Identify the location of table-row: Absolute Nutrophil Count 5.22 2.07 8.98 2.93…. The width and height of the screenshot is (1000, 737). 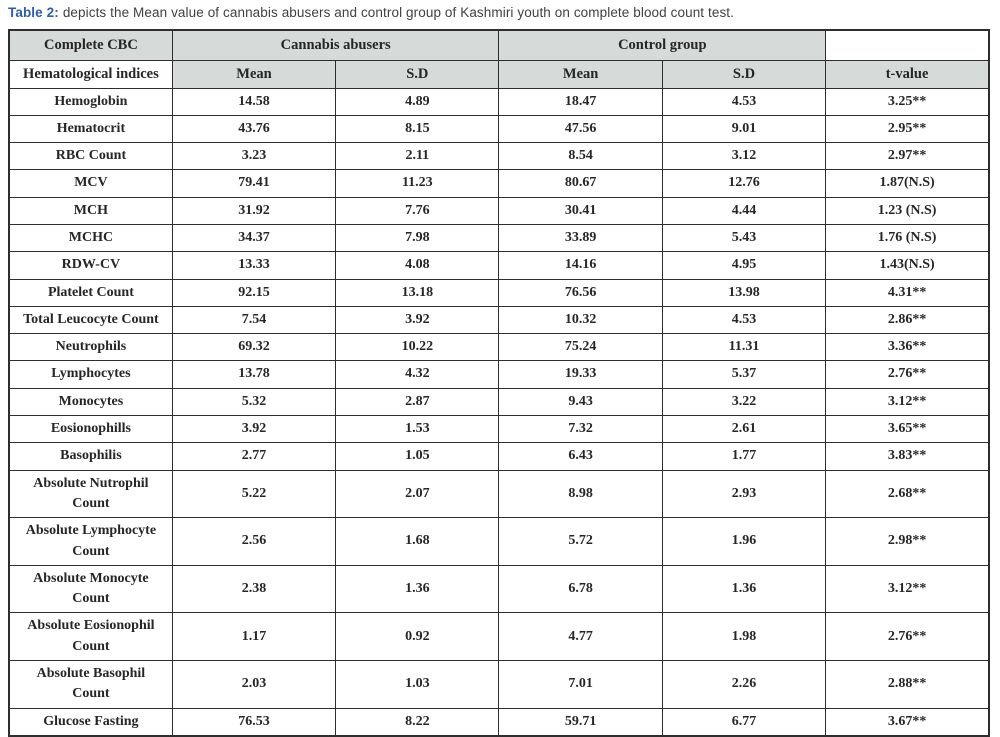
(499, 494).